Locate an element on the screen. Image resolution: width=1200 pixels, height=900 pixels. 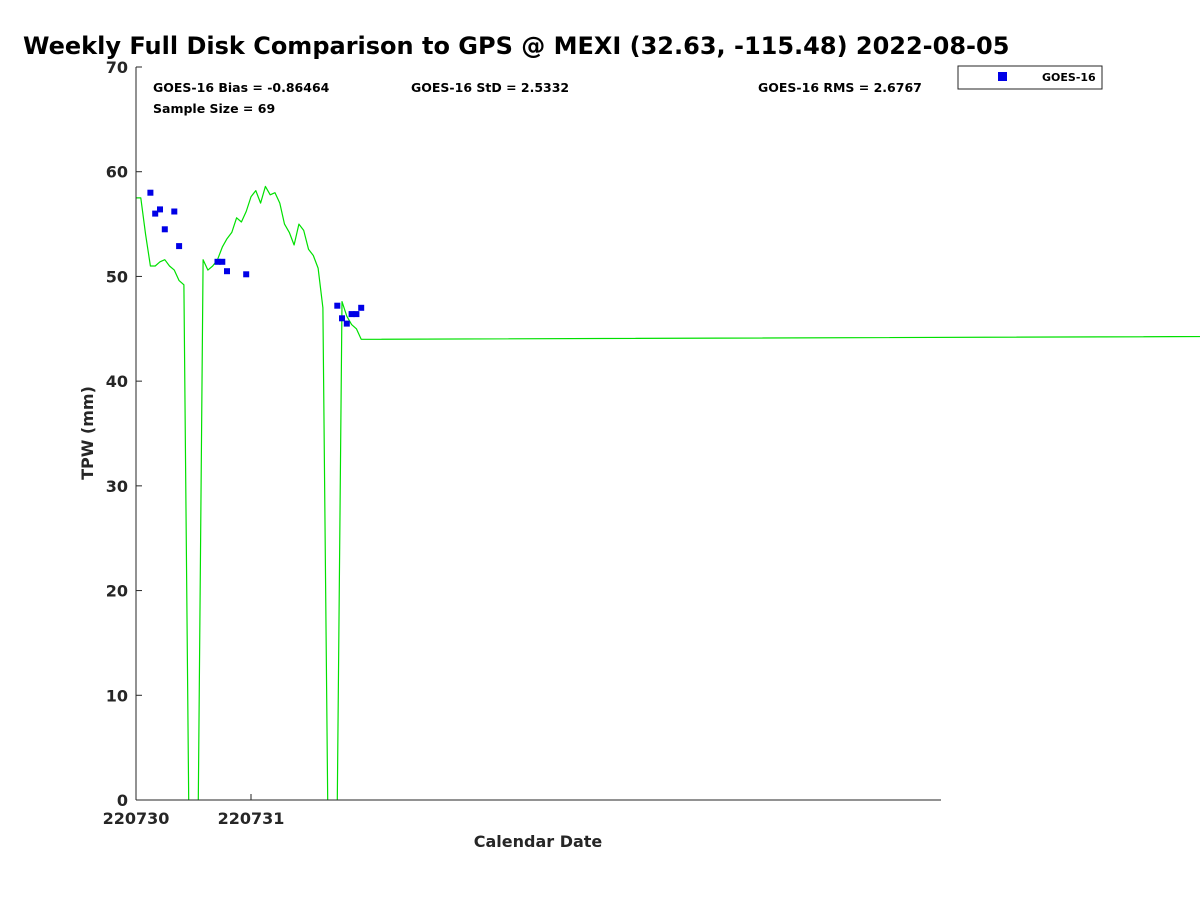
y-tick-label: 50 is located at coordinates (117, 276).